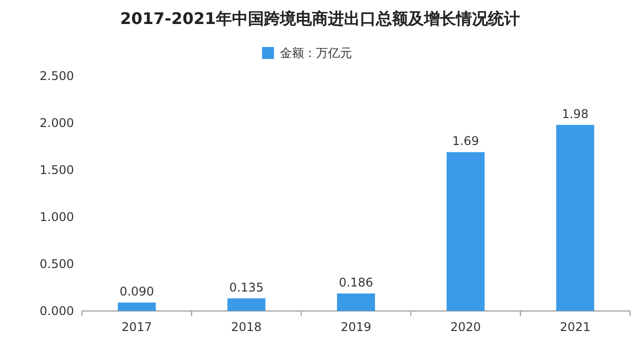 The image size is (640, 337). What do you see at coordinates (575, 327) in the screenshot?
I see `x-tick-label: 2021` at bounding box center [575, 327].